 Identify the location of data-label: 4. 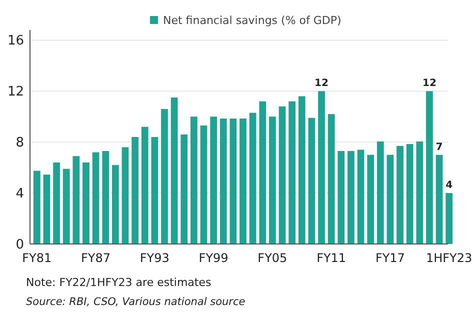
(449, 186).